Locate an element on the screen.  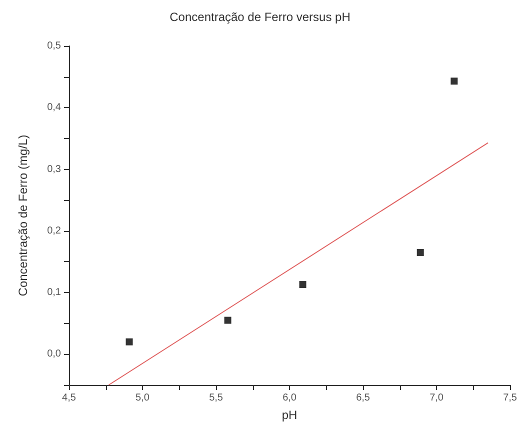
x-tick-label: 4,5 is located at coordinates (69, 398).